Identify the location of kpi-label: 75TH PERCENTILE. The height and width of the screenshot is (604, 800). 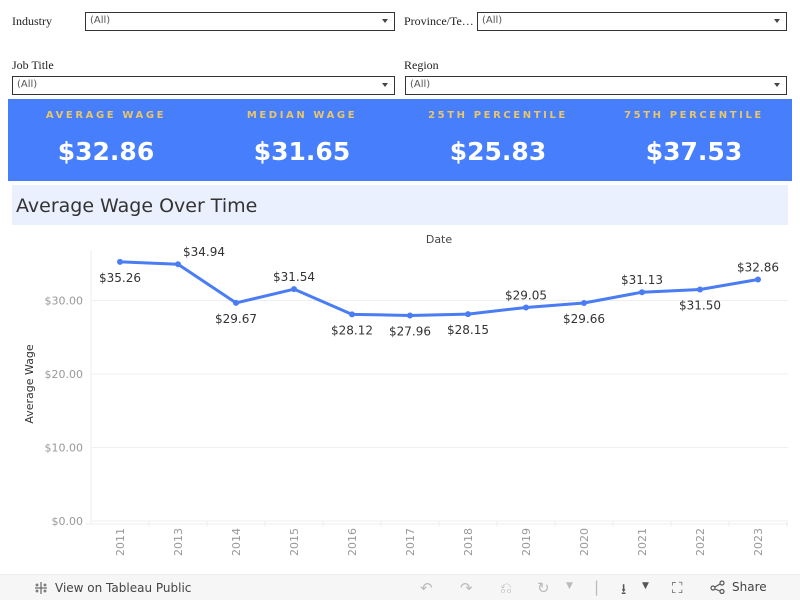
(694, 115).